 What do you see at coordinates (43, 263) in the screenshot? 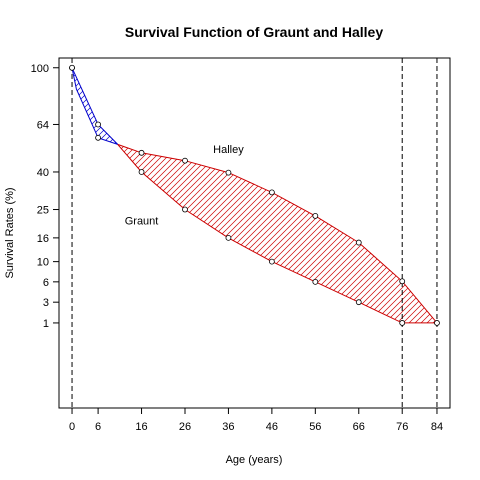
I see `y-tick-label-10: 10` at bounding box center [43, 263].